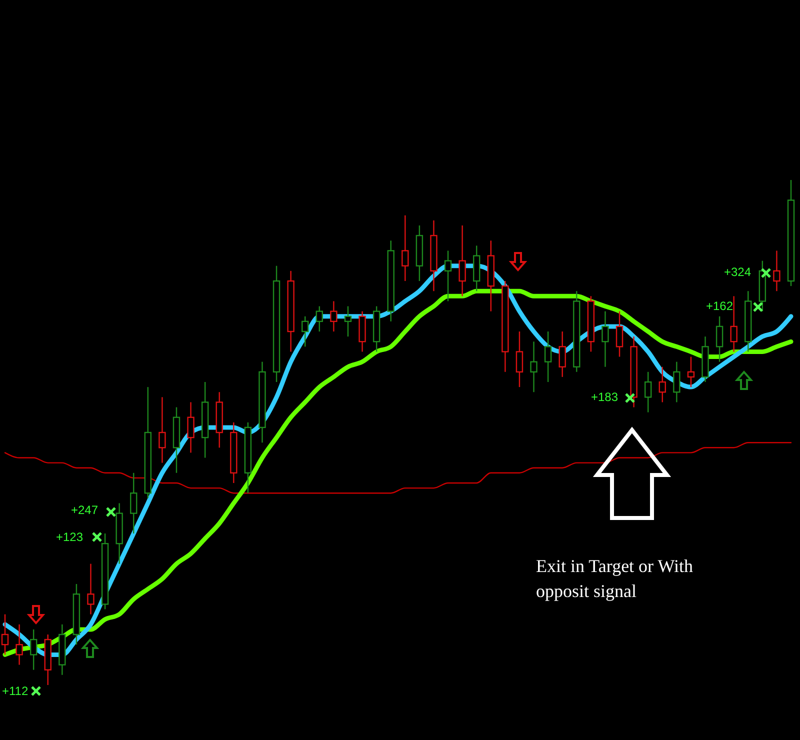  Describe the element at coordinates (614, 578) in the screenshot. I see `annotation: Exit in Target or With opposit signal` at that location.